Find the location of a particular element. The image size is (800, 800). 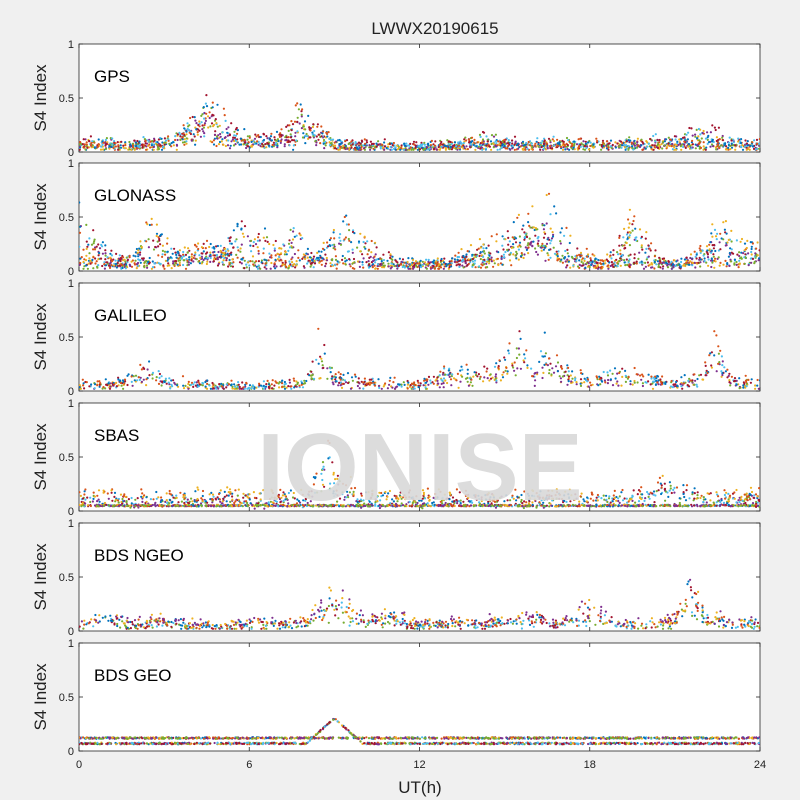

panel-label: GPS is located at coordinates (112, 76).